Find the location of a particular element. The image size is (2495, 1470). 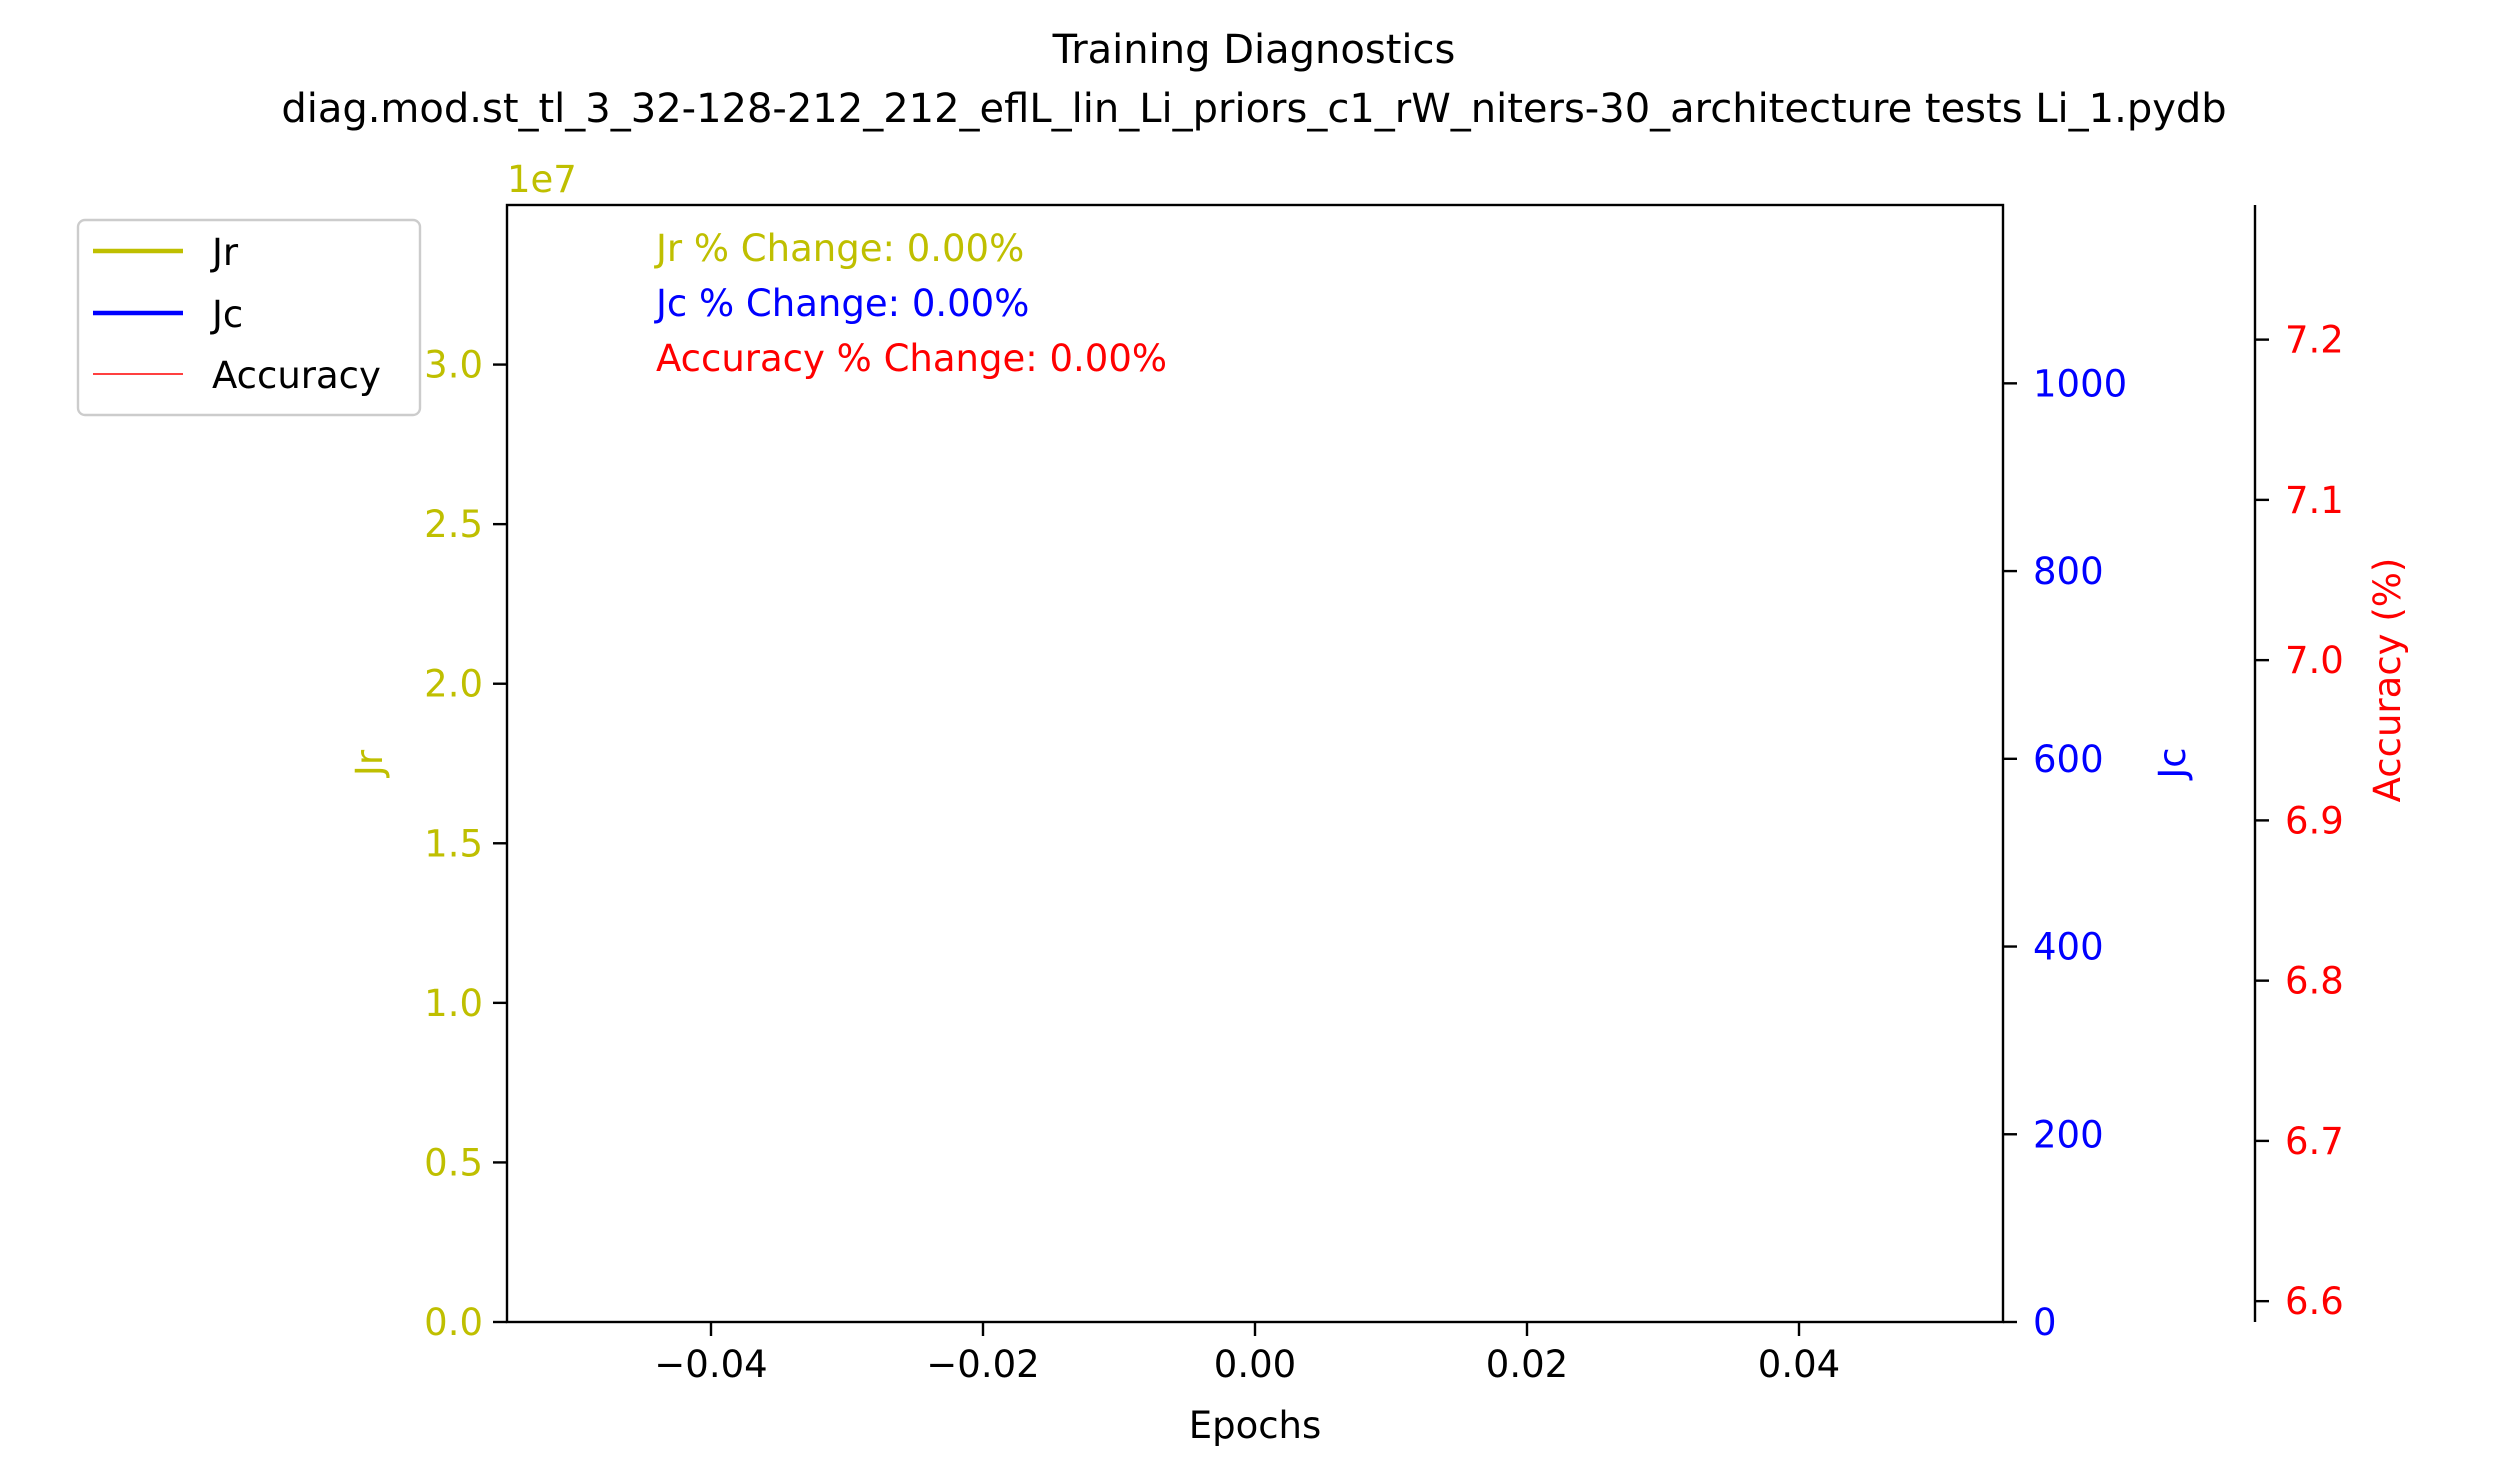

legend-accuracy-label: Accuracy is located at coordinates (296, 375).